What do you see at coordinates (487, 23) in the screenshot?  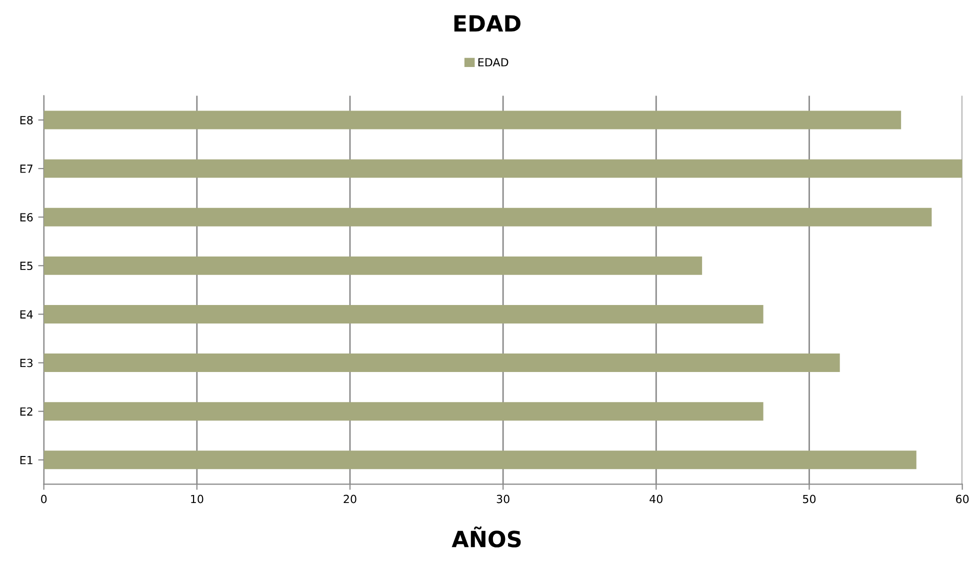 I see `chart-title: EDAD` at bounding box center [487, 23].